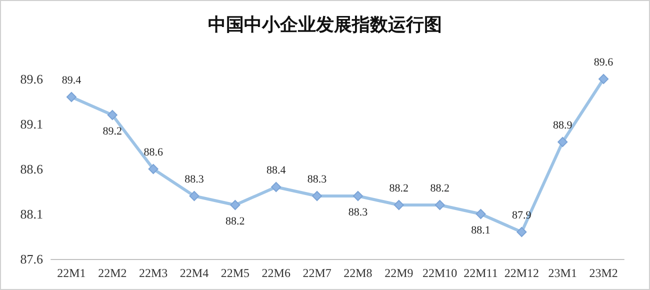 The image size is (650, 290). I want to click on x-tick-label: 22M4, so click(194, 273).